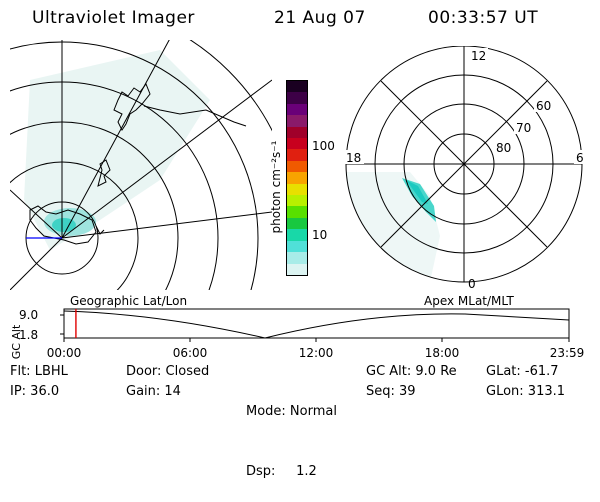  Describe the element at coordinates (167, 382) in the screenshot. I see `info-column-door: Door: Closed Gain: 14` at that location.